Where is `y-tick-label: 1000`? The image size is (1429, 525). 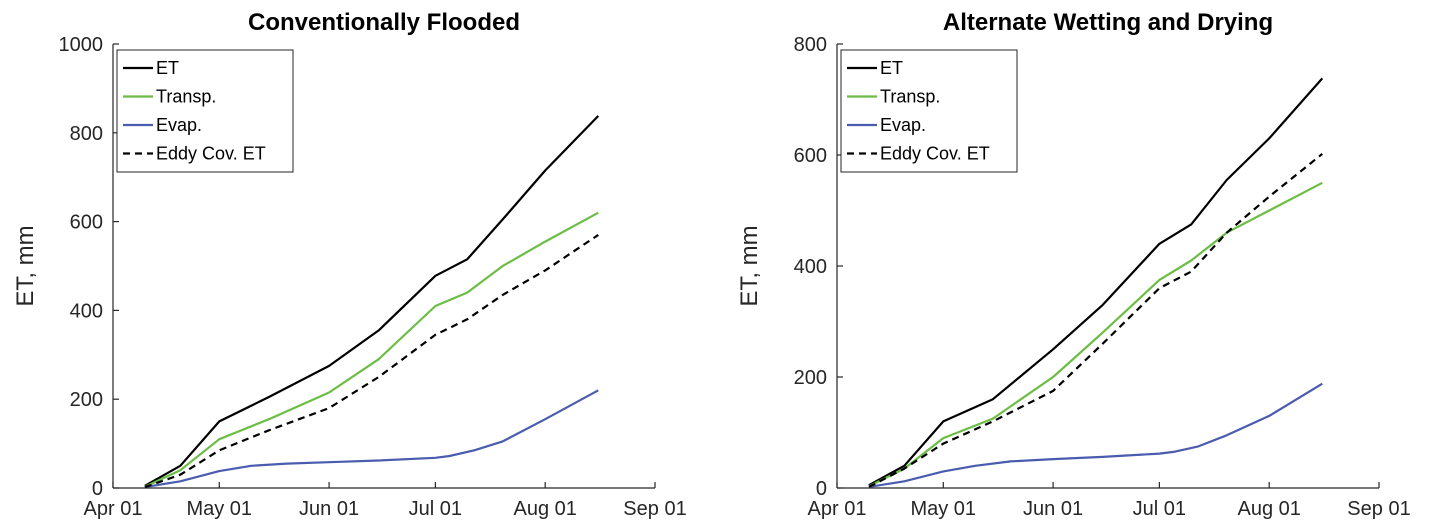
y-tick-label: 1000 is located at coordinates (81, 45).